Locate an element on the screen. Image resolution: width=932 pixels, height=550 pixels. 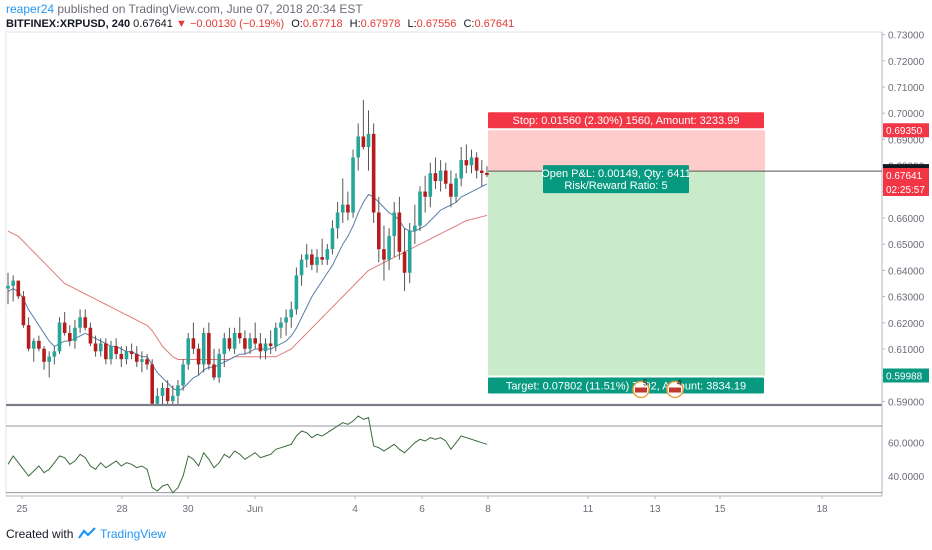
time-tick-label: Jun is located at coordinates (255, 509).